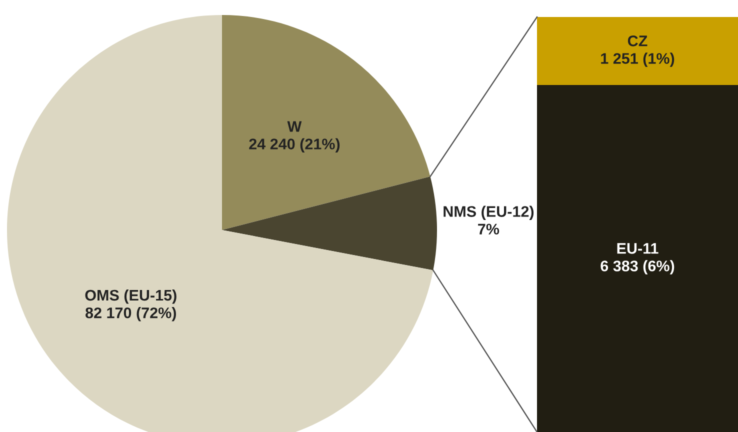  What do you see at coordinates (294, 126) in the screenshot?
I see `slice-label: W` at bounding box center [294, 126].